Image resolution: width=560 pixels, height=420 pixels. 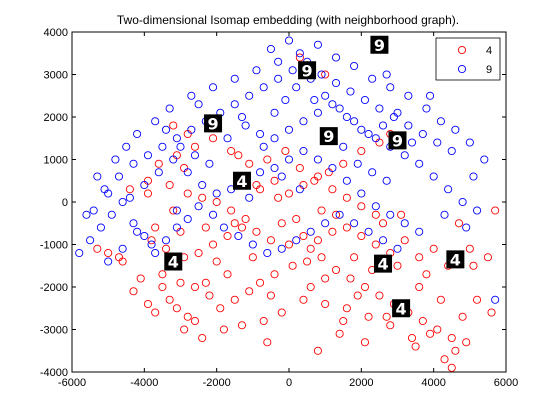 What do you see at coordinates (217, 383) in the screenshot?
I see `x-tick-label: -2000` at bounding box center [217, 383].